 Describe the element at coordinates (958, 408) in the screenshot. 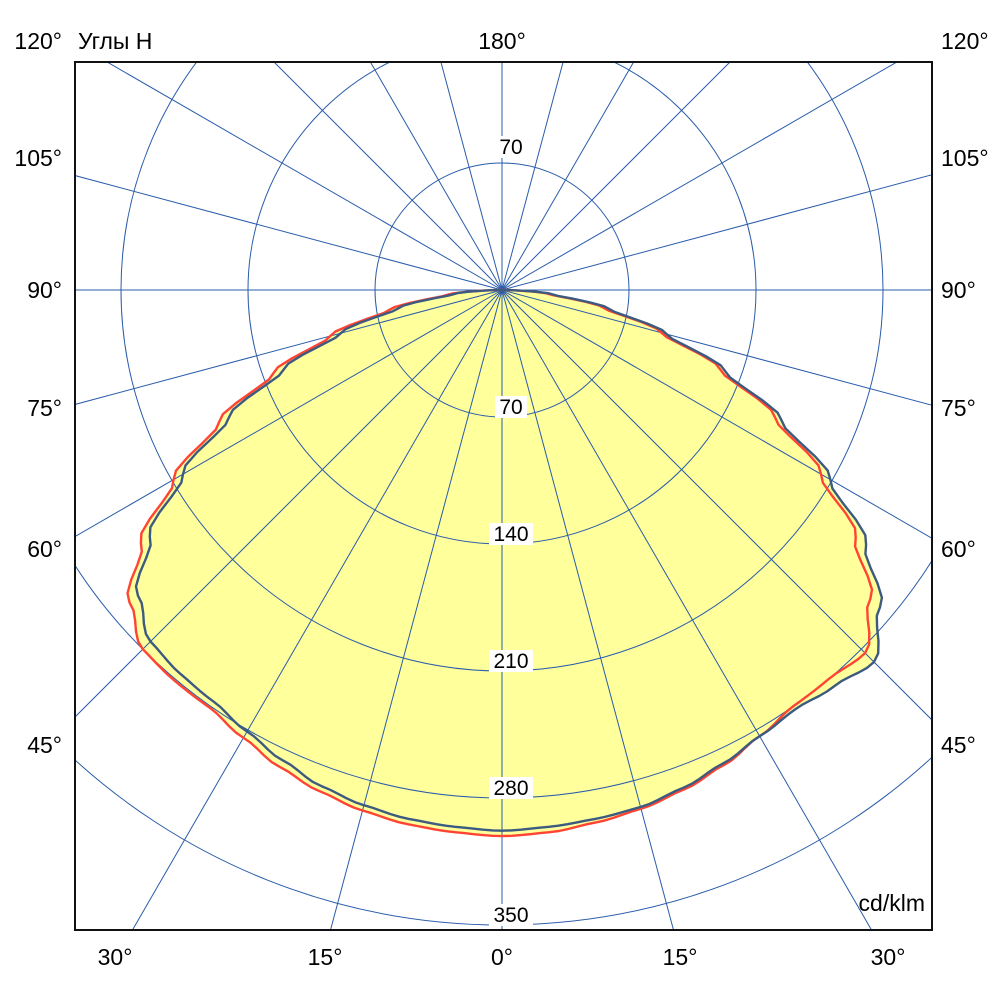

I see `right-angle-label-75: 75°` at that location.